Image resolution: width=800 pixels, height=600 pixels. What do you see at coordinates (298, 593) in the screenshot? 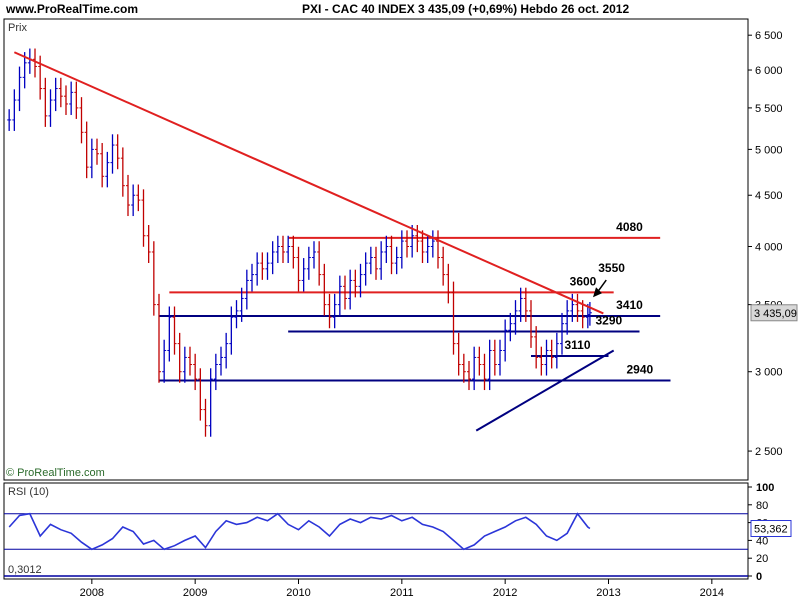
I see `time-tick-label: 2010` at bounding box center [298, 593].